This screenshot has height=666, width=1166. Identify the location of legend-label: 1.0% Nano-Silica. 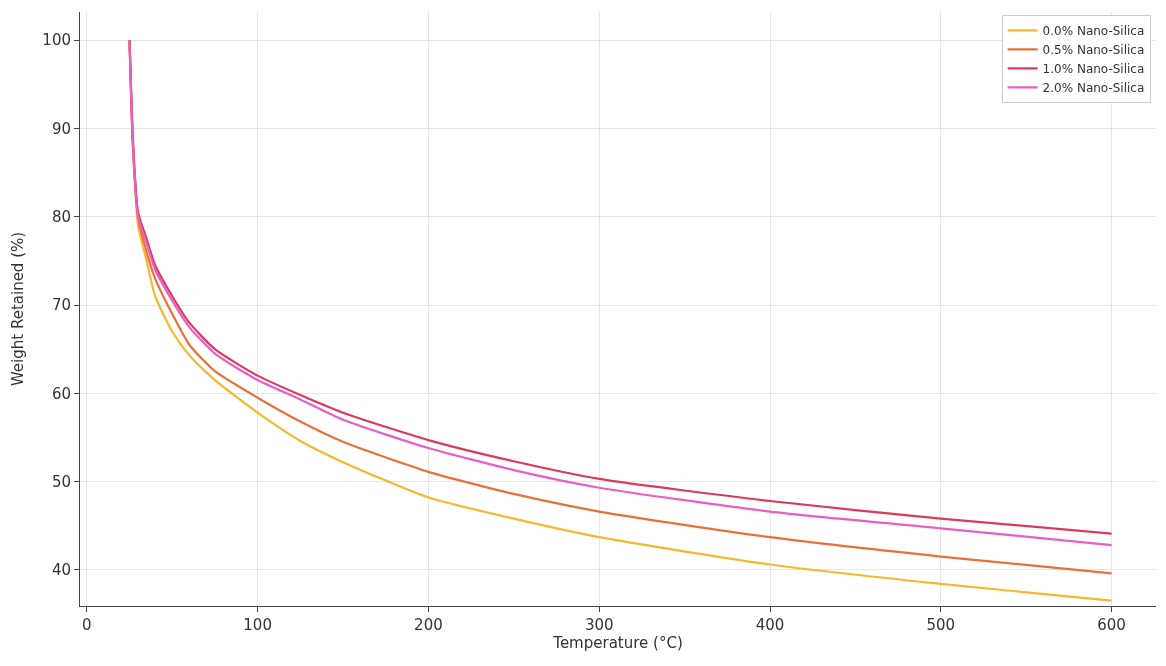
(1093, 69).